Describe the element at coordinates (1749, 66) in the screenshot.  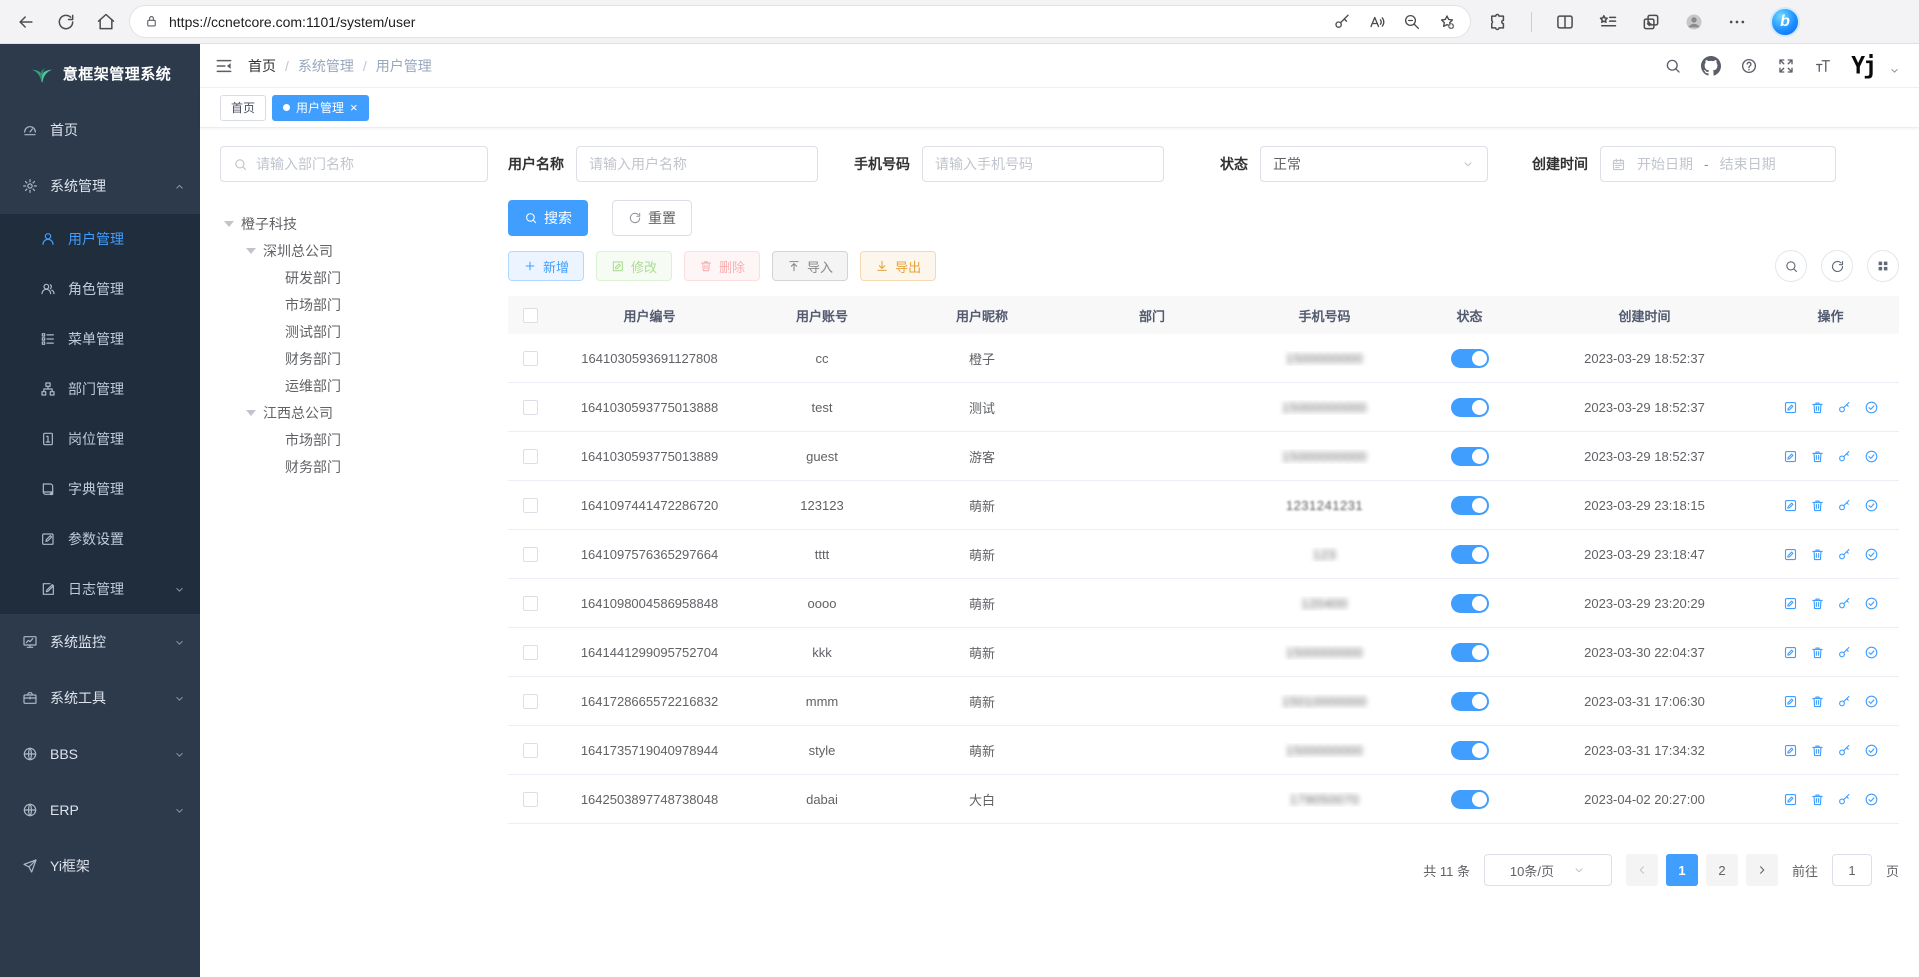
I see `help-icon` at that location.